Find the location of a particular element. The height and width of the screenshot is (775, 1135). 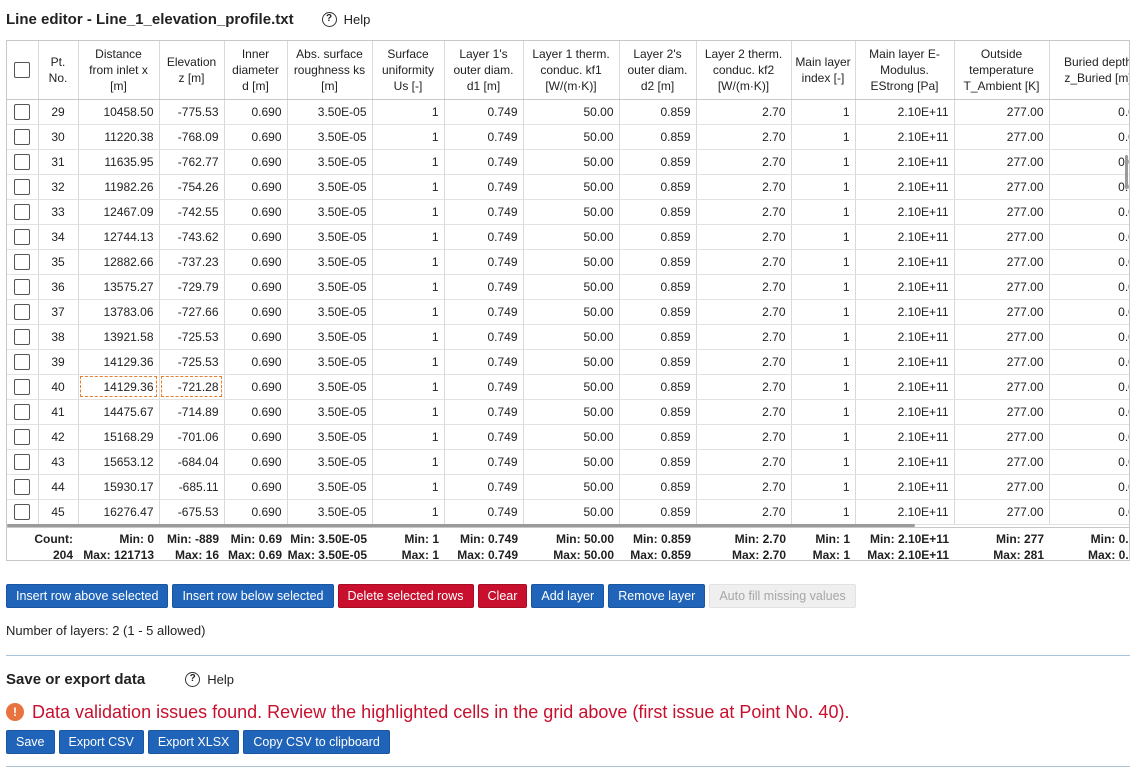

copy-csv-button: Copy CSV to clipboard is located at coordinates (316, 742).